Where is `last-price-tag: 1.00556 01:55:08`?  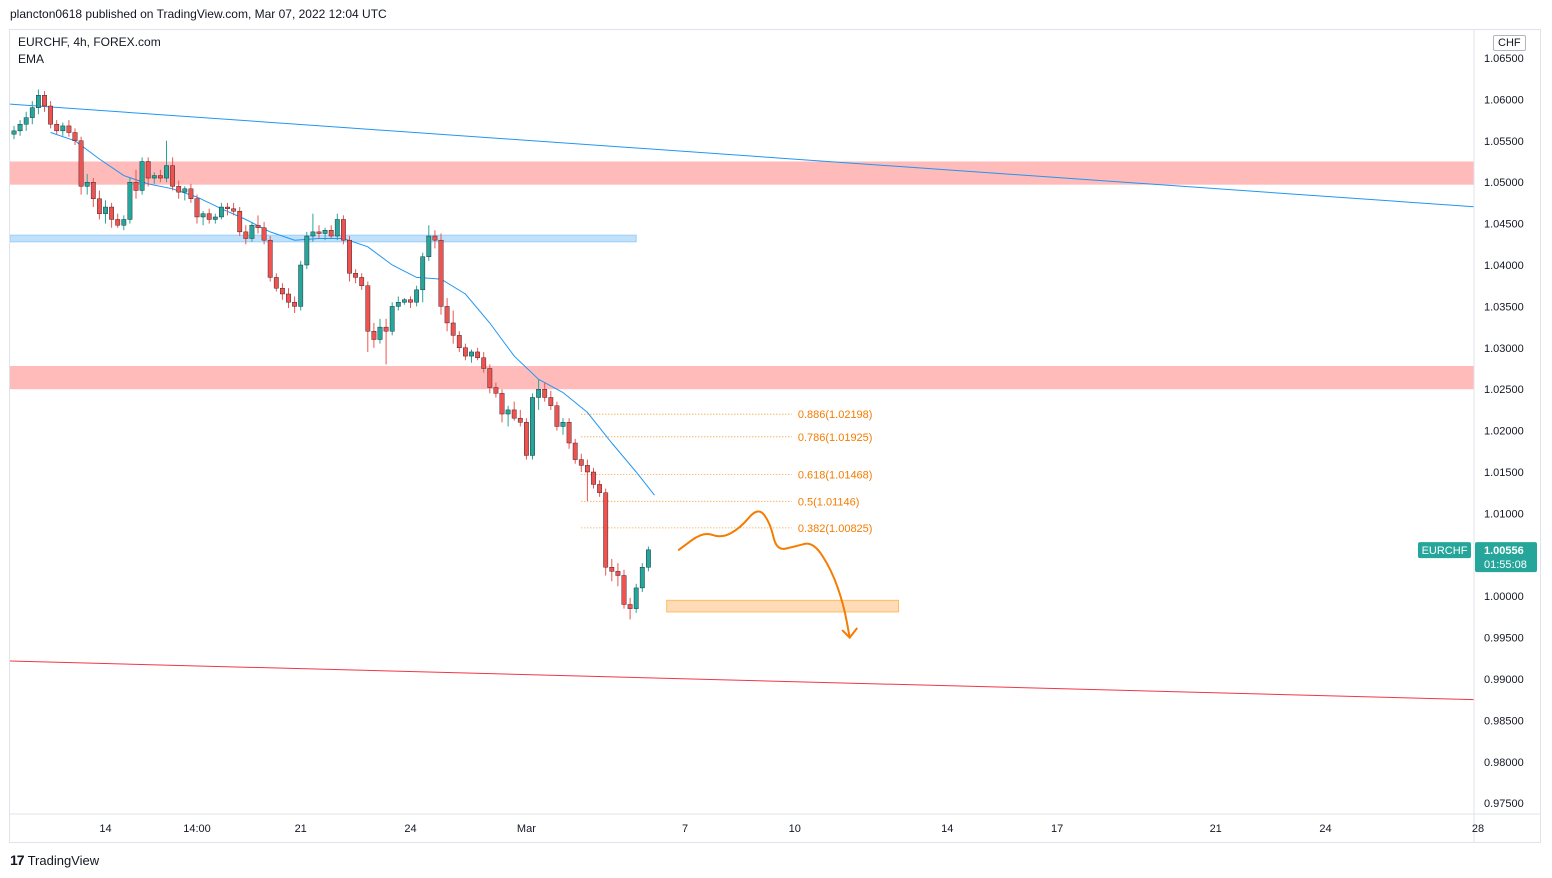
last-price-tag: 1.00556 01:55:08 is located at coordinates (1506, 557).